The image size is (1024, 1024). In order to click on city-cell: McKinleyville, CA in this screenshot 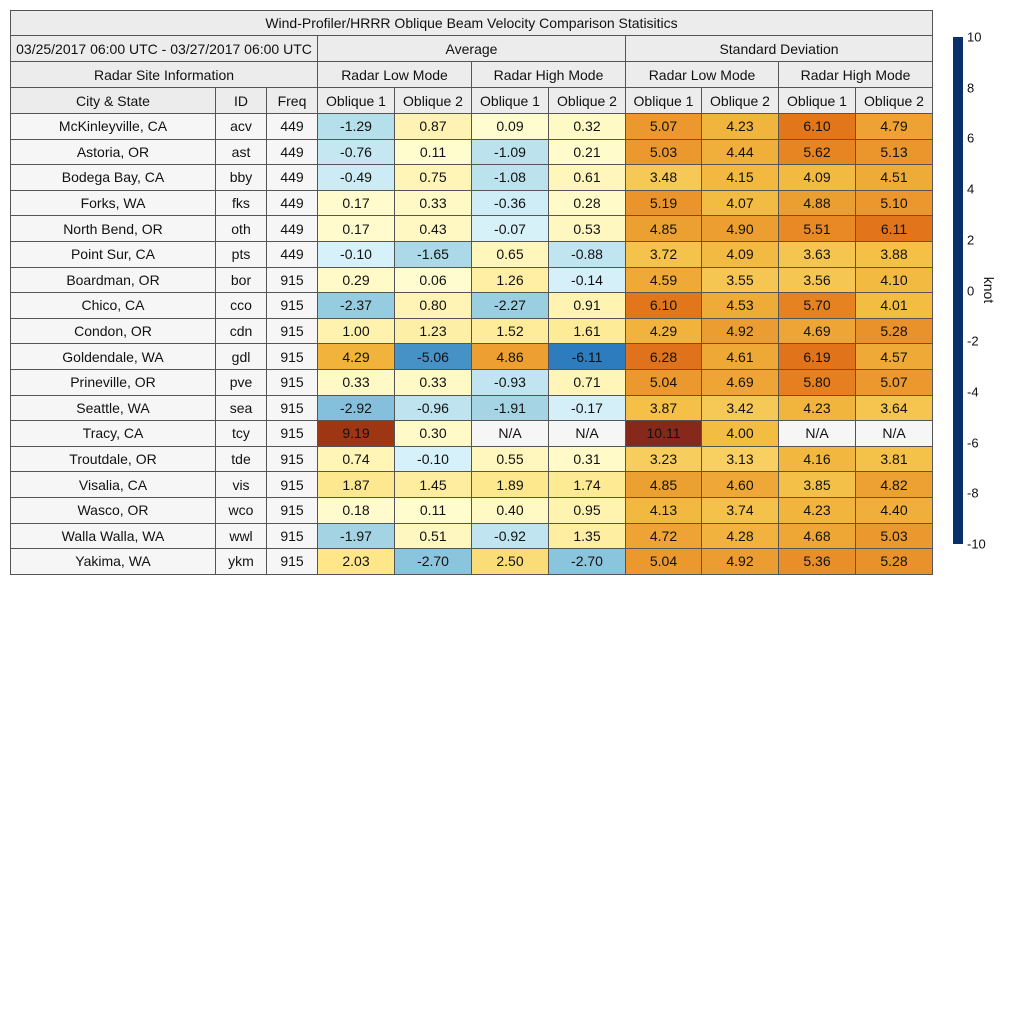, I will do `click(113, 126)`.